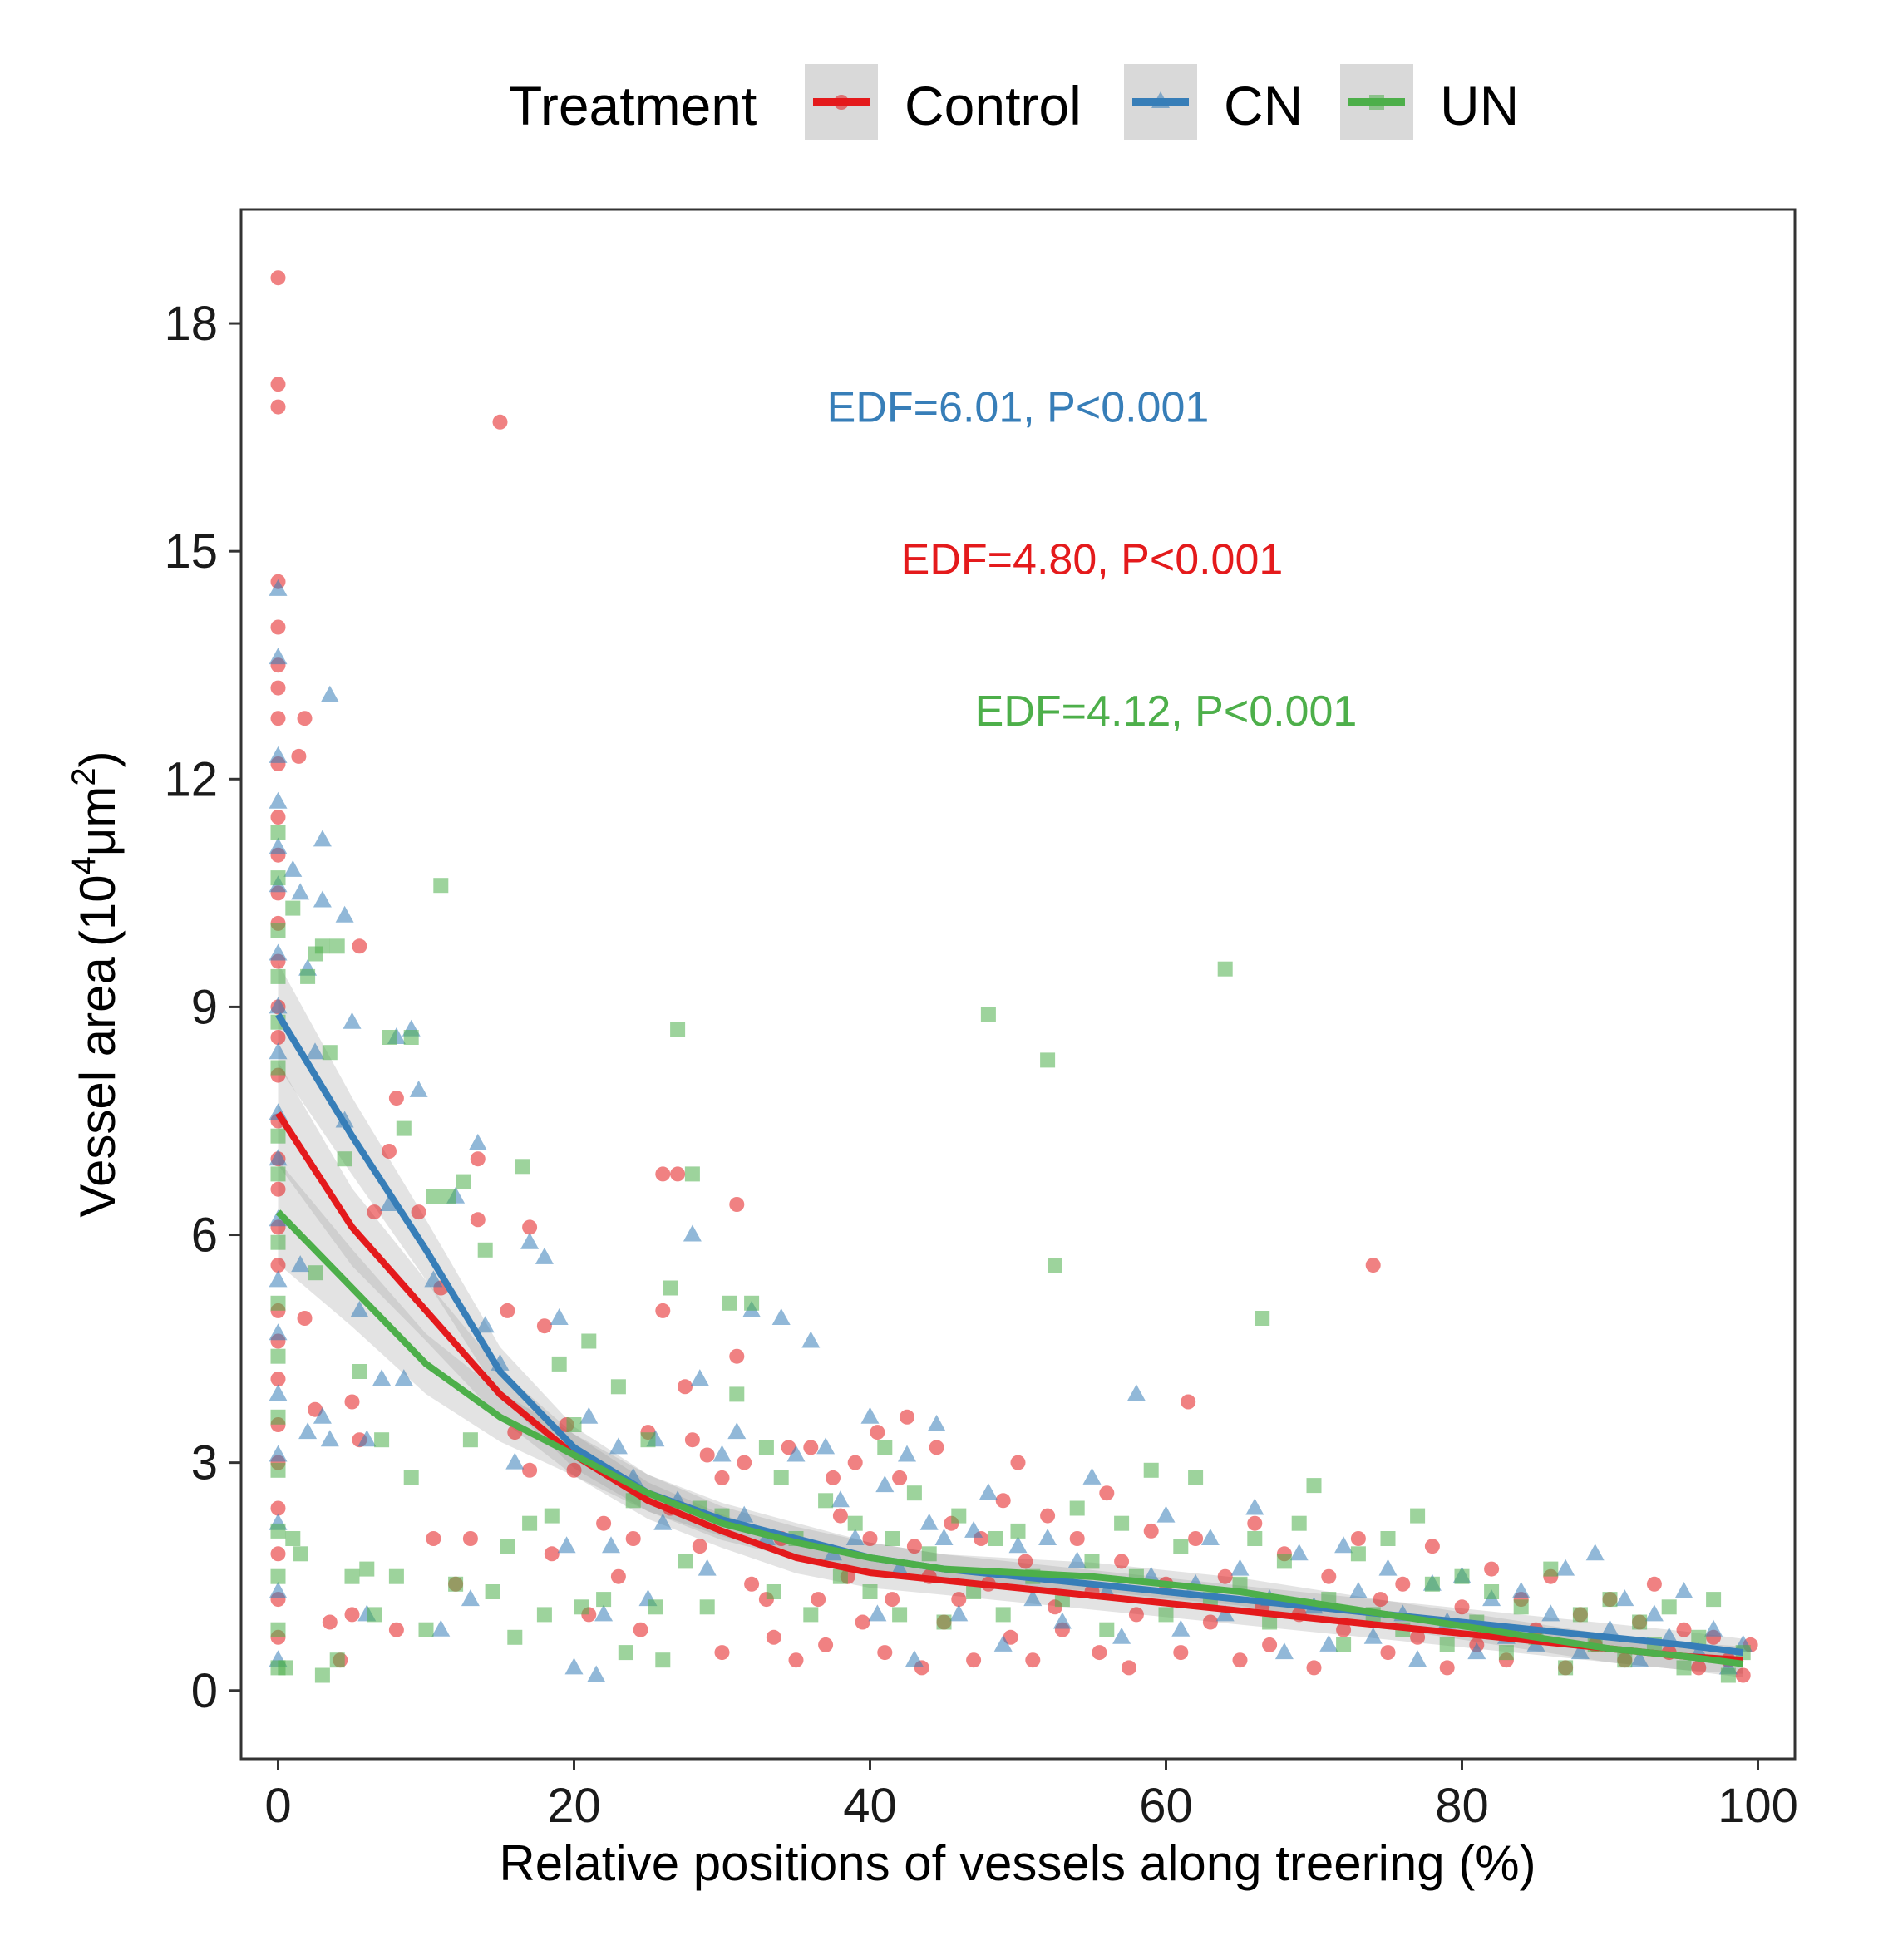  Describe the element at coordinates (1160, 100) in the screenshot. I see `legend-marker-cn` at that location.